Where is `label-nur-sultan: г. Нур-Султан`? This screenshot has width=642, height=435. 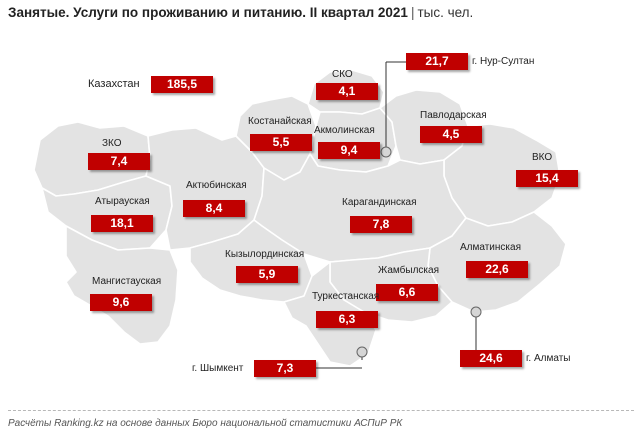
label-nur-sultan: г. Нур-Султан is located at coordinates (503, 61).